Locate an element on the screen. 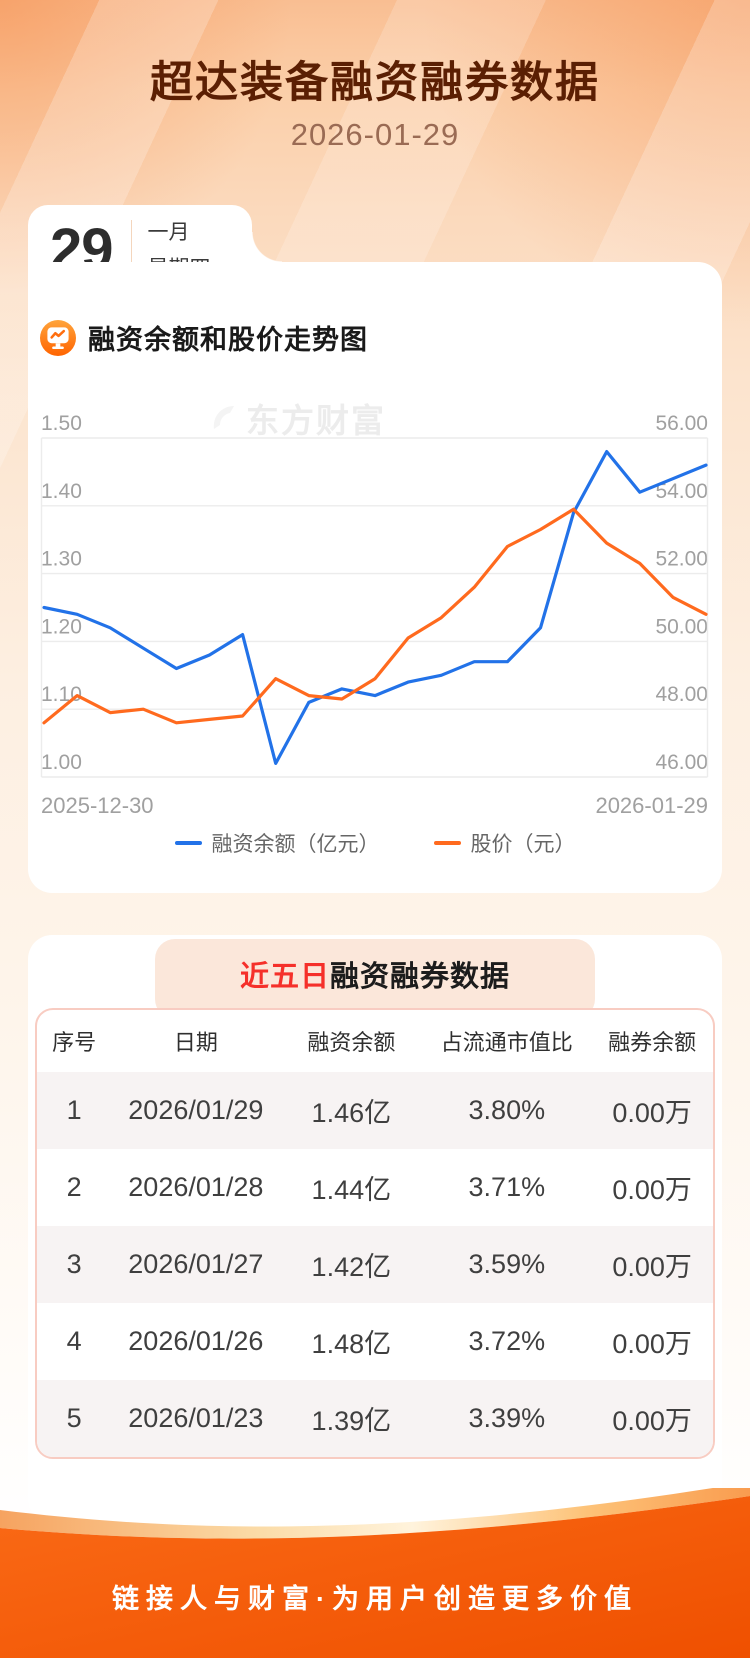 The width and height of the screenshot is (750, 1658). svg-text: 1.00 is located at coordinates (61, 762).